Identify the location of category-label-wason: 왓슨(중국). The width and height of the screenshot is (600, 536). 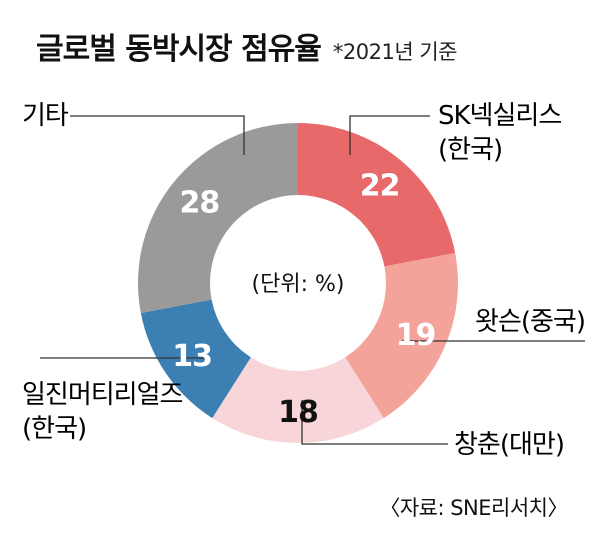
(530, 322).